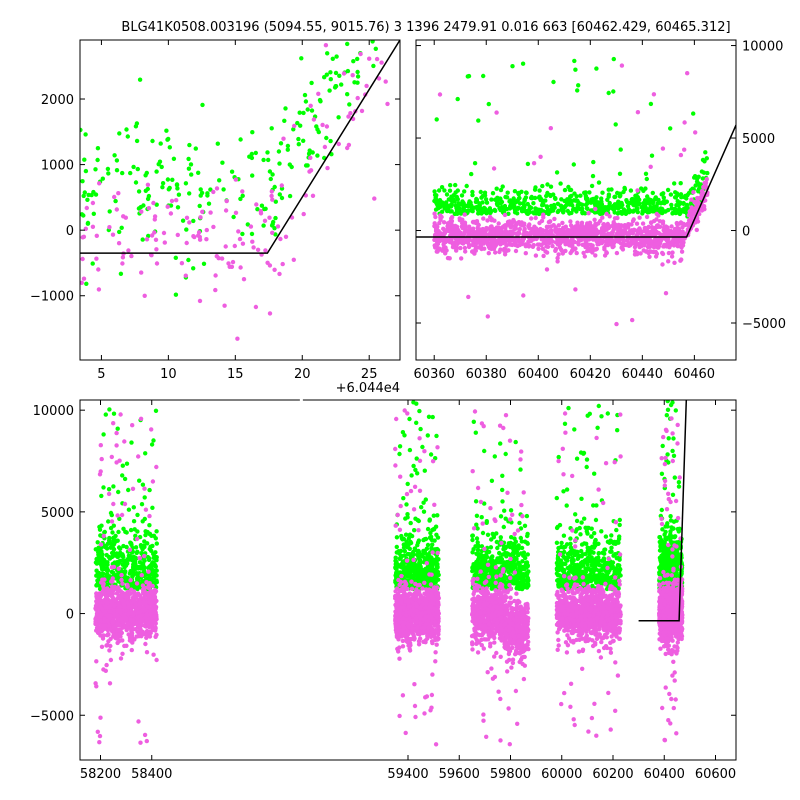 The width and height of the screenshot is (800, 800). What do you see at coordinates (642, 374) in the screenshot?
I see `x-tick-label: 60440` at bounding box center [642, 374].